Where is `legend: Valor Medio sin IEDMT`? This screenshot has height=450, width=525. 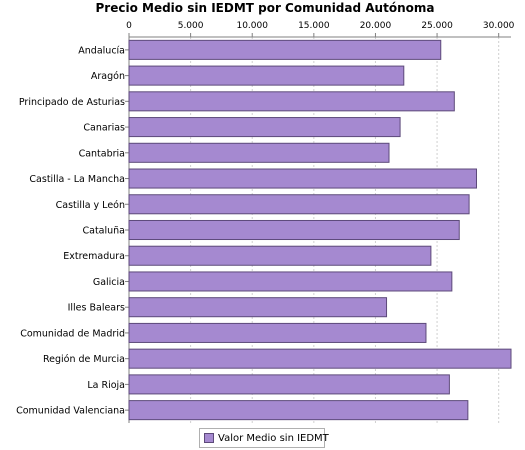 legend: Valor Medio sin IEDMT is located at coordinates (264, 438).